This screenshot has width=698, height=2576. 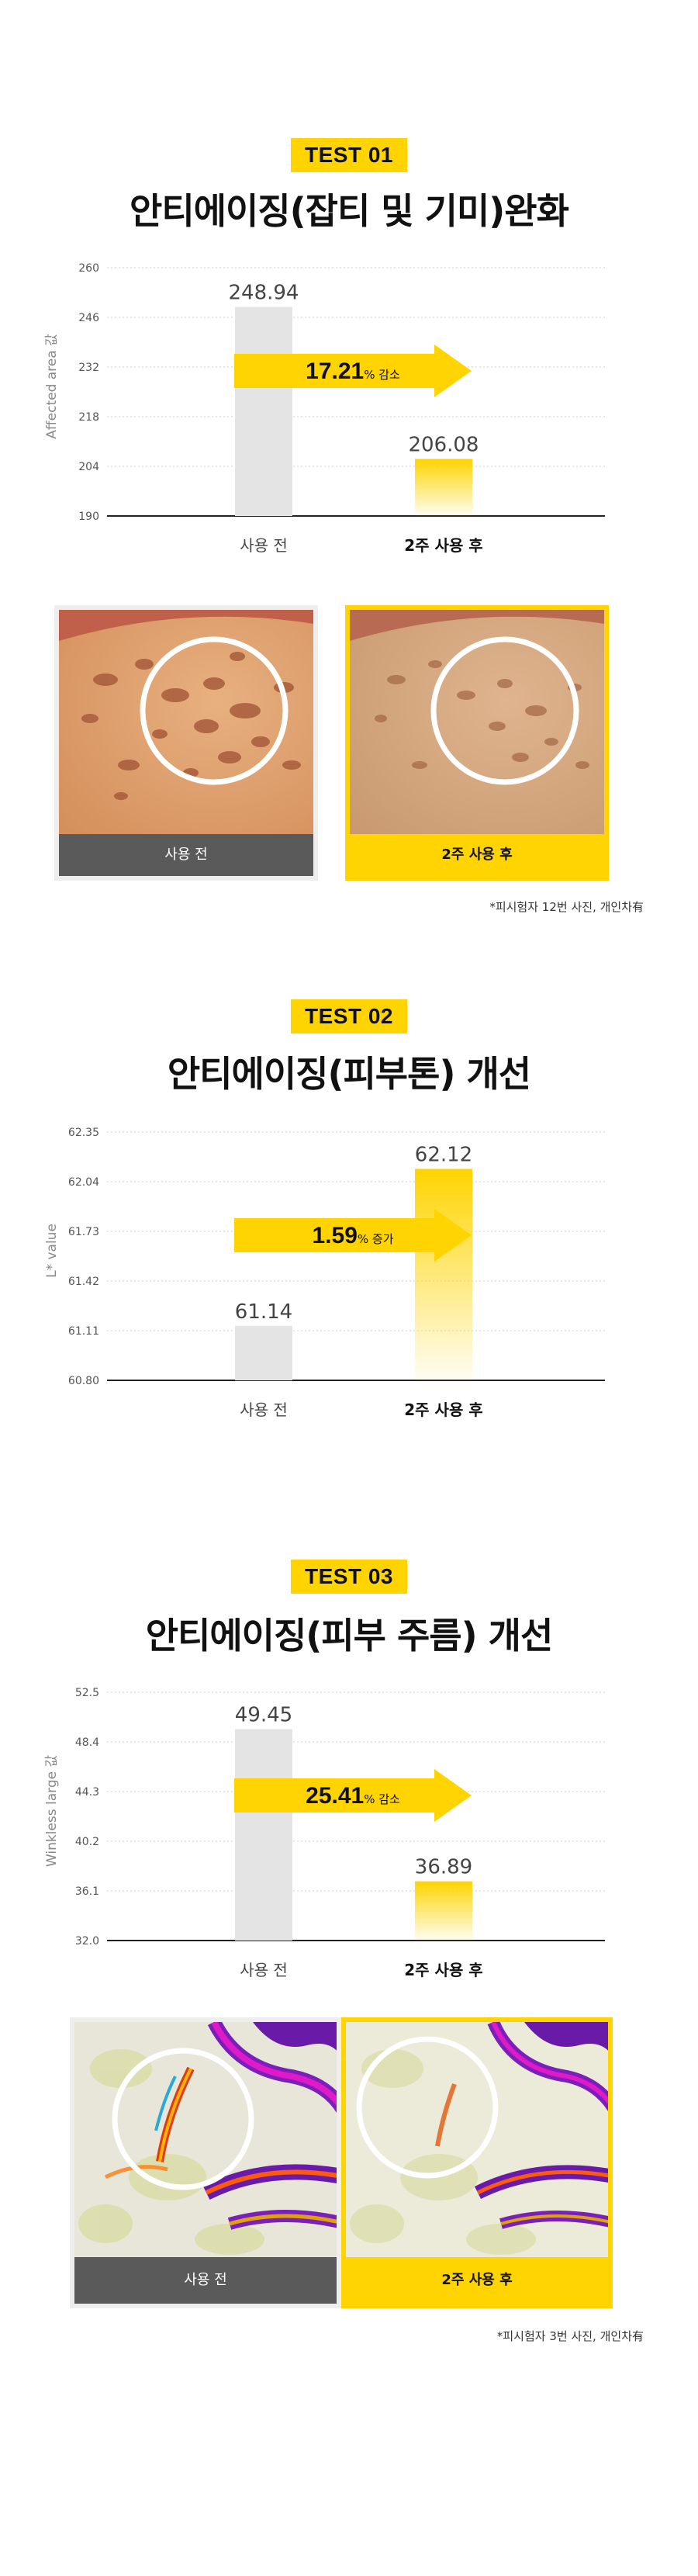 I want to click on y-axis-label: Affected area 값, so click(x=52, y=386).